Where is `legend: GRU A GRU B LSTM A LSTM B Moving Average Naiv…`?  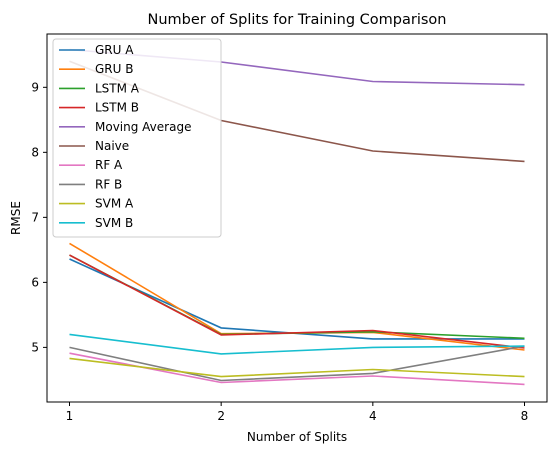
legend: GRU A GRU B LSTM A LSTM B Moving Average Naiv… is located at coordinates (137, 138).